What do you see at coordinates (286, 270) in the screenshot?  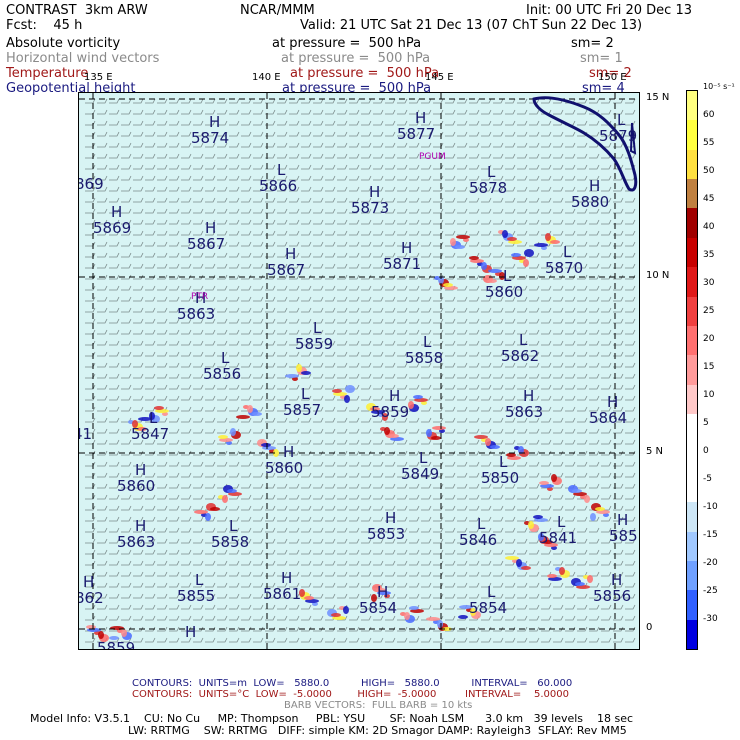 I see `center-value: 5867` at bounding box center [286, 270].